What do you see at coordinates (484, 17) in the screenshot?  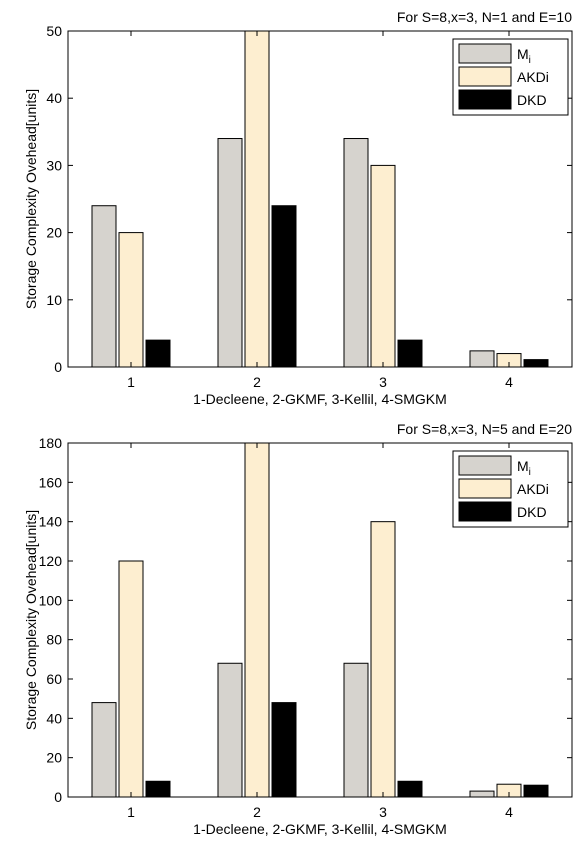 I see `chart-title: For S=8,x=3, N=1 and E=10` at bounding box center [484, 17].